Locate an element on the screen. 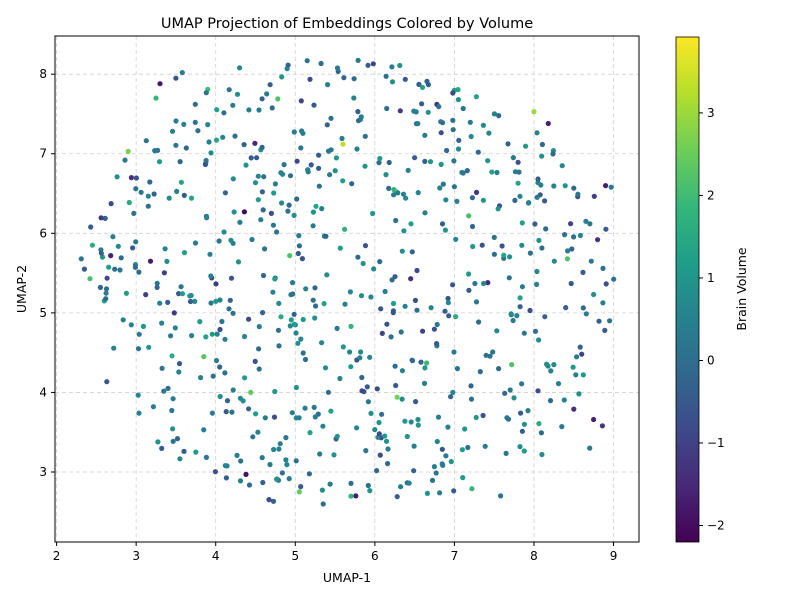 The image size is (800, 604). y-tick-label: 4 is located at coordinates (43, 392).